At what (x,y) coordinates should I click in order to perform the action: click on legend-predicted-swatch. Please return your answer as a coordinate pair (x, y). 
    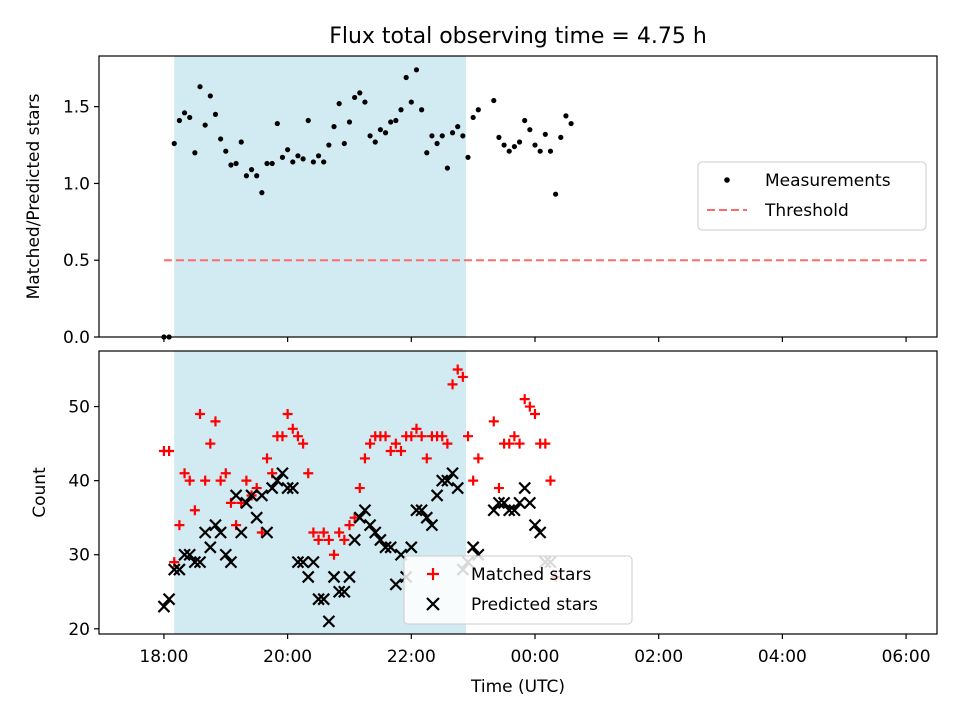
    Looking at the image, I should click on (433, 604).